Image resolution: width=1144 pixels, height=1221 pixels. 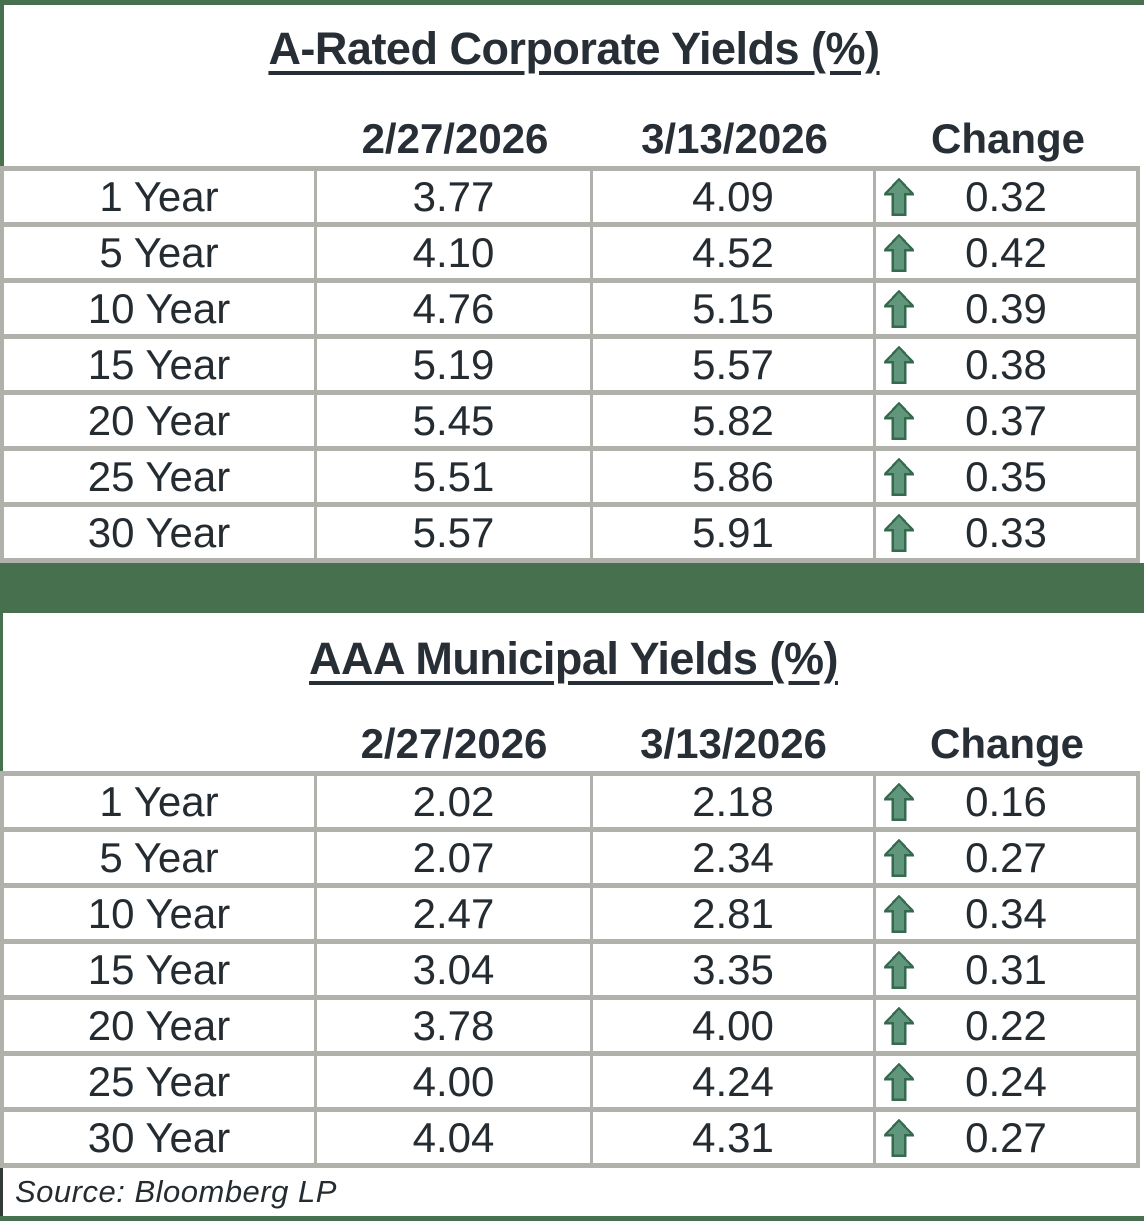 I want to click on table-row: 1 Year 2.02 2.18 0.16, so click(x=570, y=801).